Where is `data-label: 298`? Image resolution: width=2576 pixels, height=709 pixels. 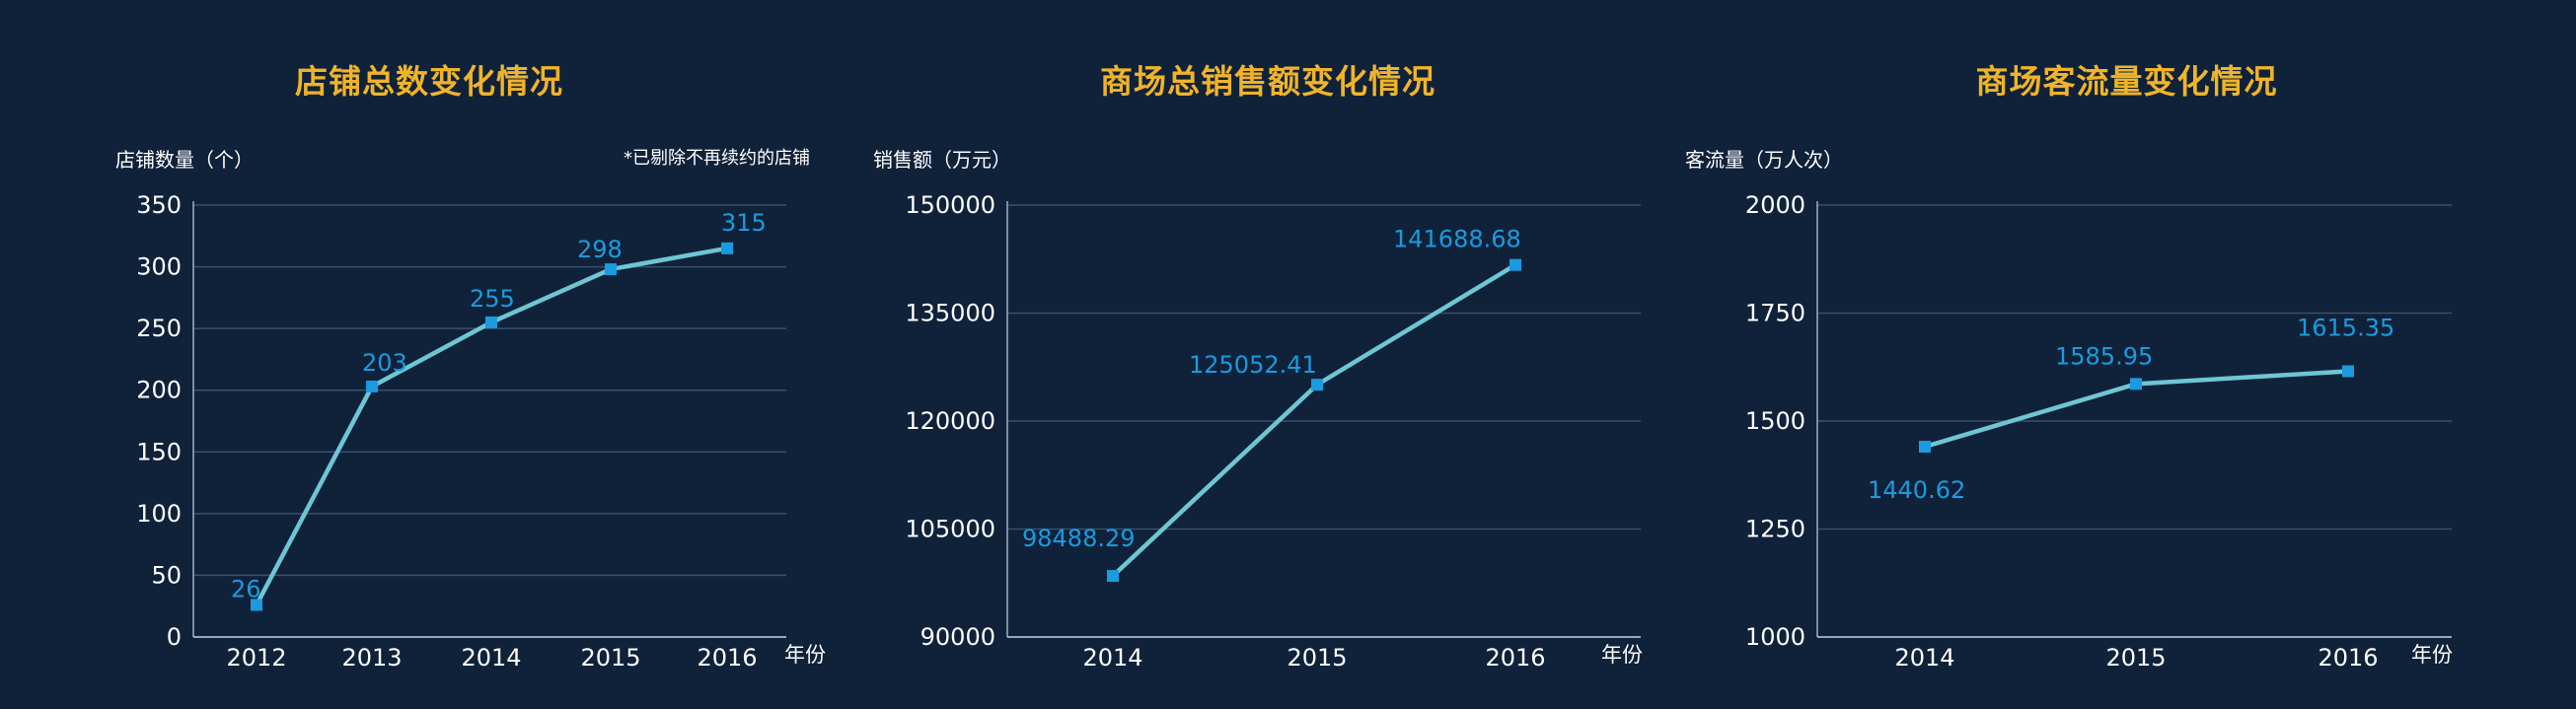
data-label: 298 is located at coordinates (600, 249).